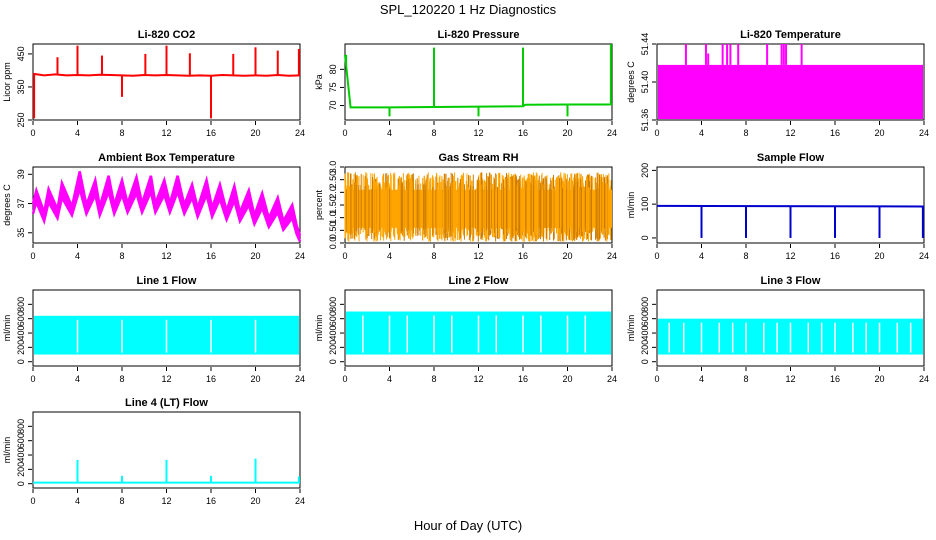 The height and width of the screenshot is (540, 936). Describe the element at coordinates (333, 205) in the screenshot. I see `y-tick-label: 1.50` at that location.